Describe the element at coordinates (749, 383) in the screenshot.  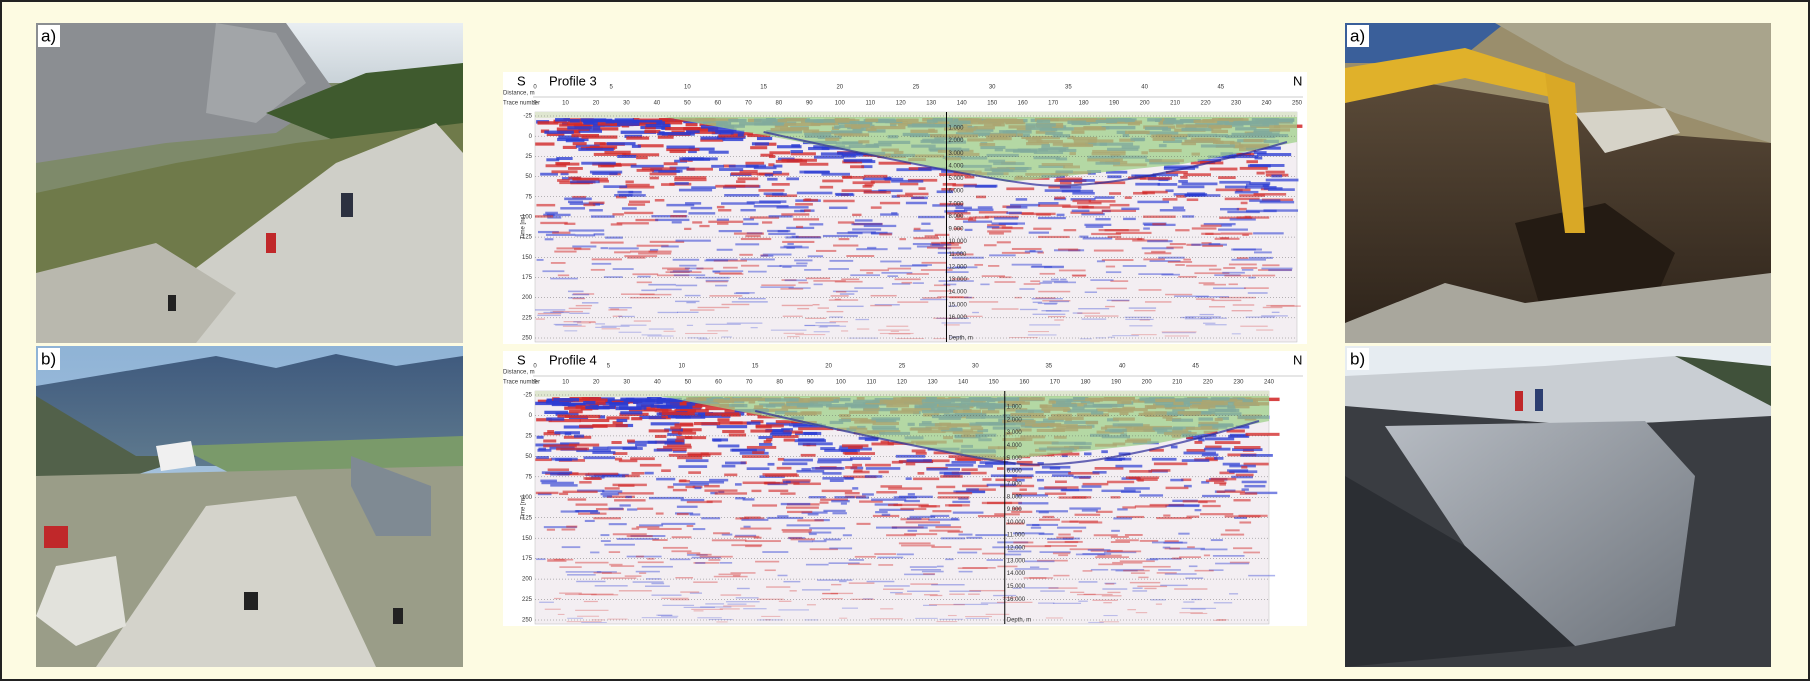
I see `trace-tick: 70` at that location.